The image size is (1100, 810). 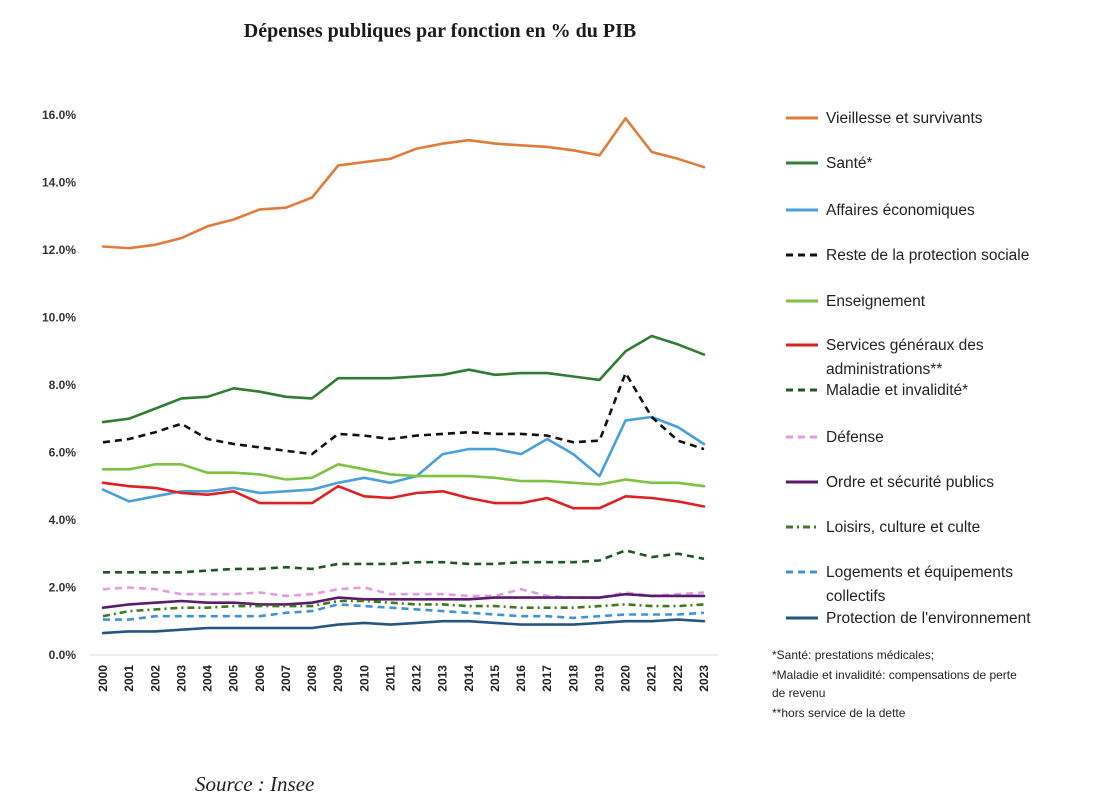 What do you see at coordinates (599, 678) in the screenshot?
I see `x-tick-label: 2019` at bounding box center [599, 678].